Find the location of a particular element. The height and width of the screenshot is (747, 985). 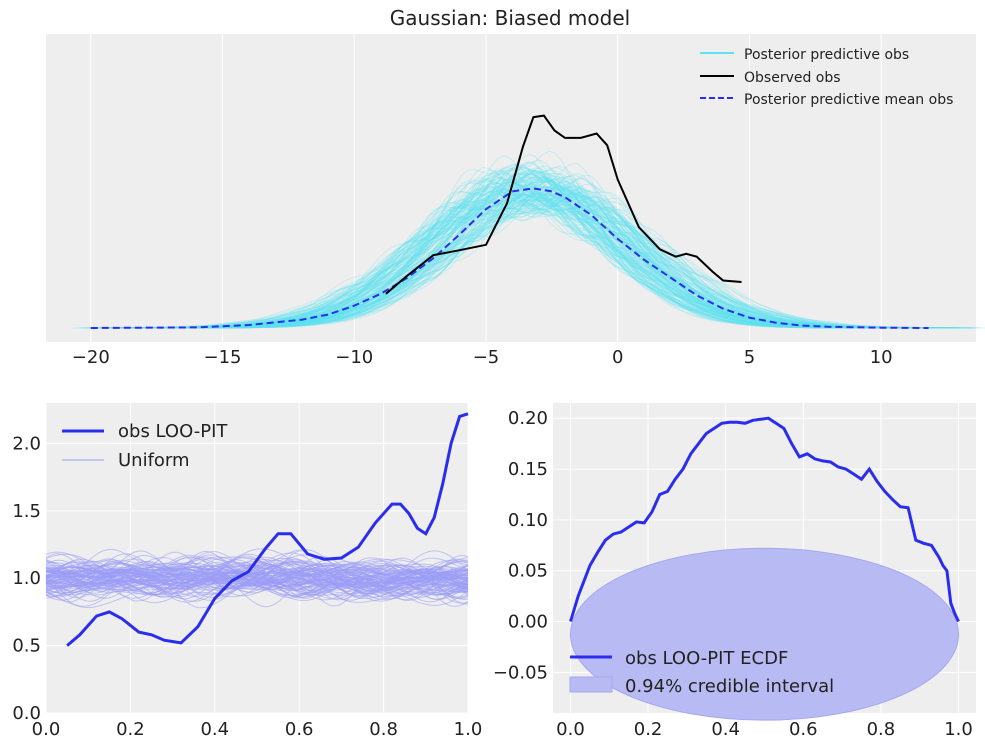

chart-title: Gaussian: Biased model is located at coordinates (510, 18).